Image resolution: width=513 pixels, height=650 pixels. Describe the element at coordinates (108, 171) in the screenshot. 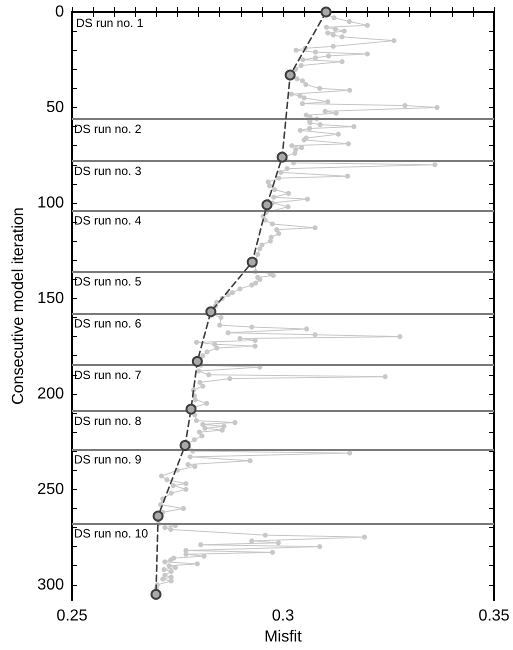

I see `ref-line-label: DS run no. 3` at that location.